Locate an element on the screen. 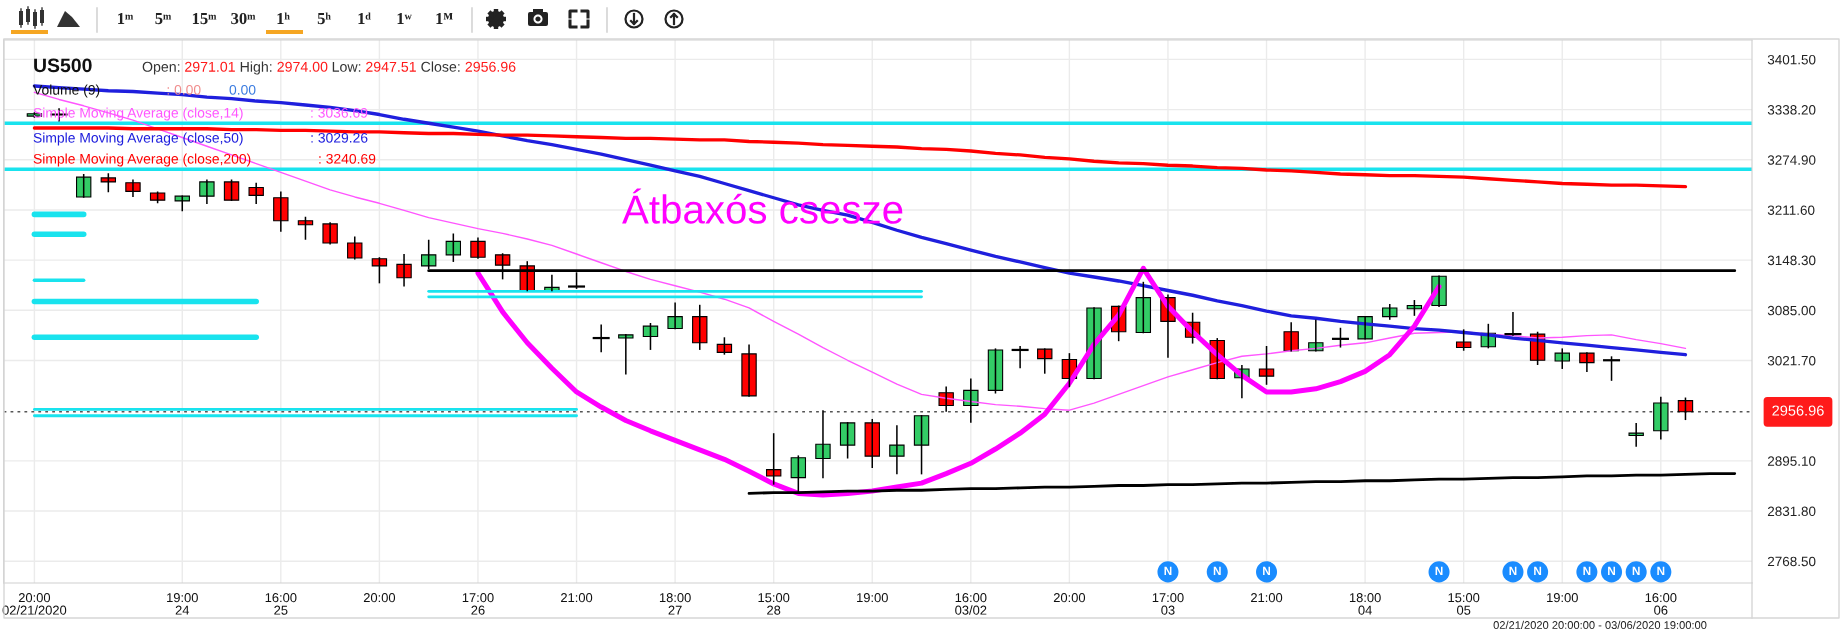 Image resolution: width=1842 pixels, height=633 pixels. x-tick-label: 15:00 05 is located at coordinates (1464, 604).